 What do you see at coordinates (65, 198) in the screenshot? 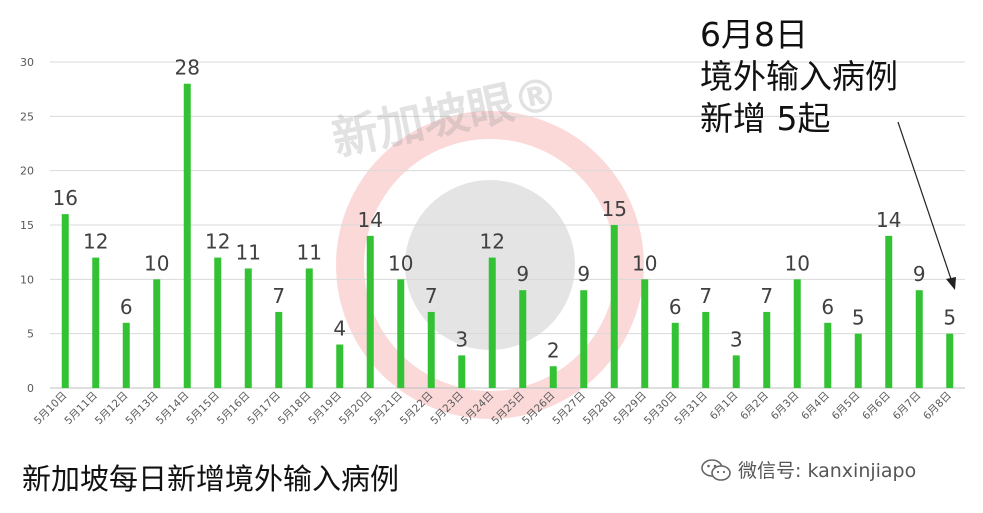
I see `data-label: 16` at bounding box center [65, 198].